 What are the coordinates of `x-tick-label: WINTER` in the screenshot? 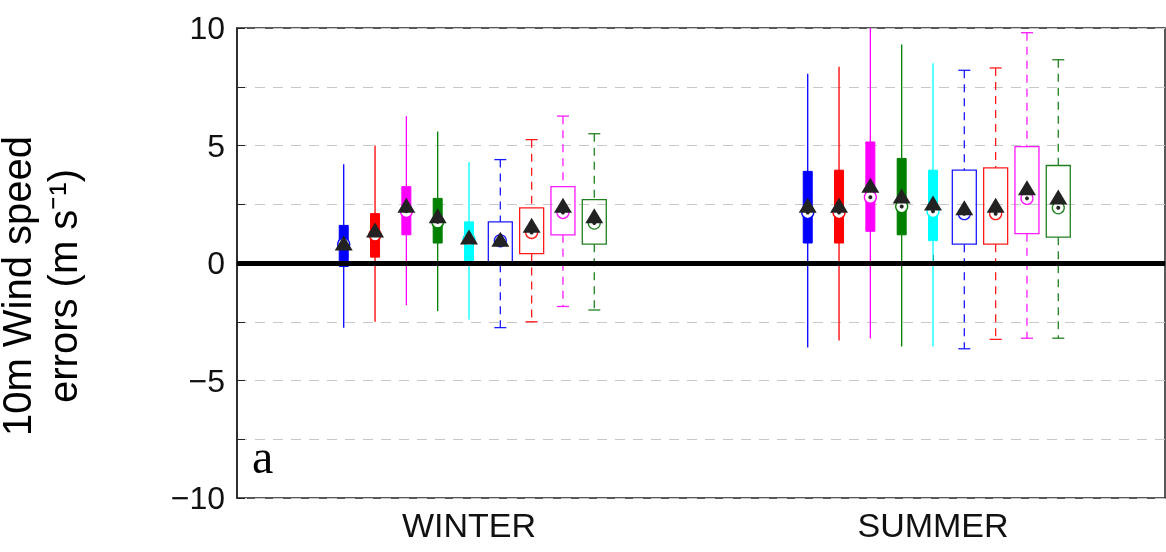 It's located at (469, 525).